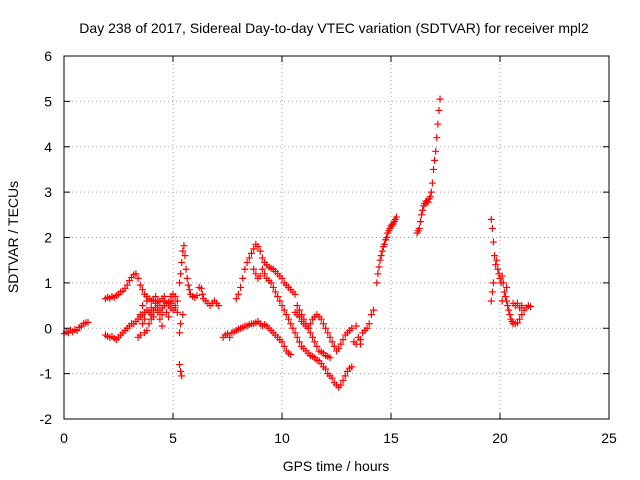 Image resolution: width=640 pixels, height=480 pixels. I want to click on y-tick-label: 5, so click(48, 101).